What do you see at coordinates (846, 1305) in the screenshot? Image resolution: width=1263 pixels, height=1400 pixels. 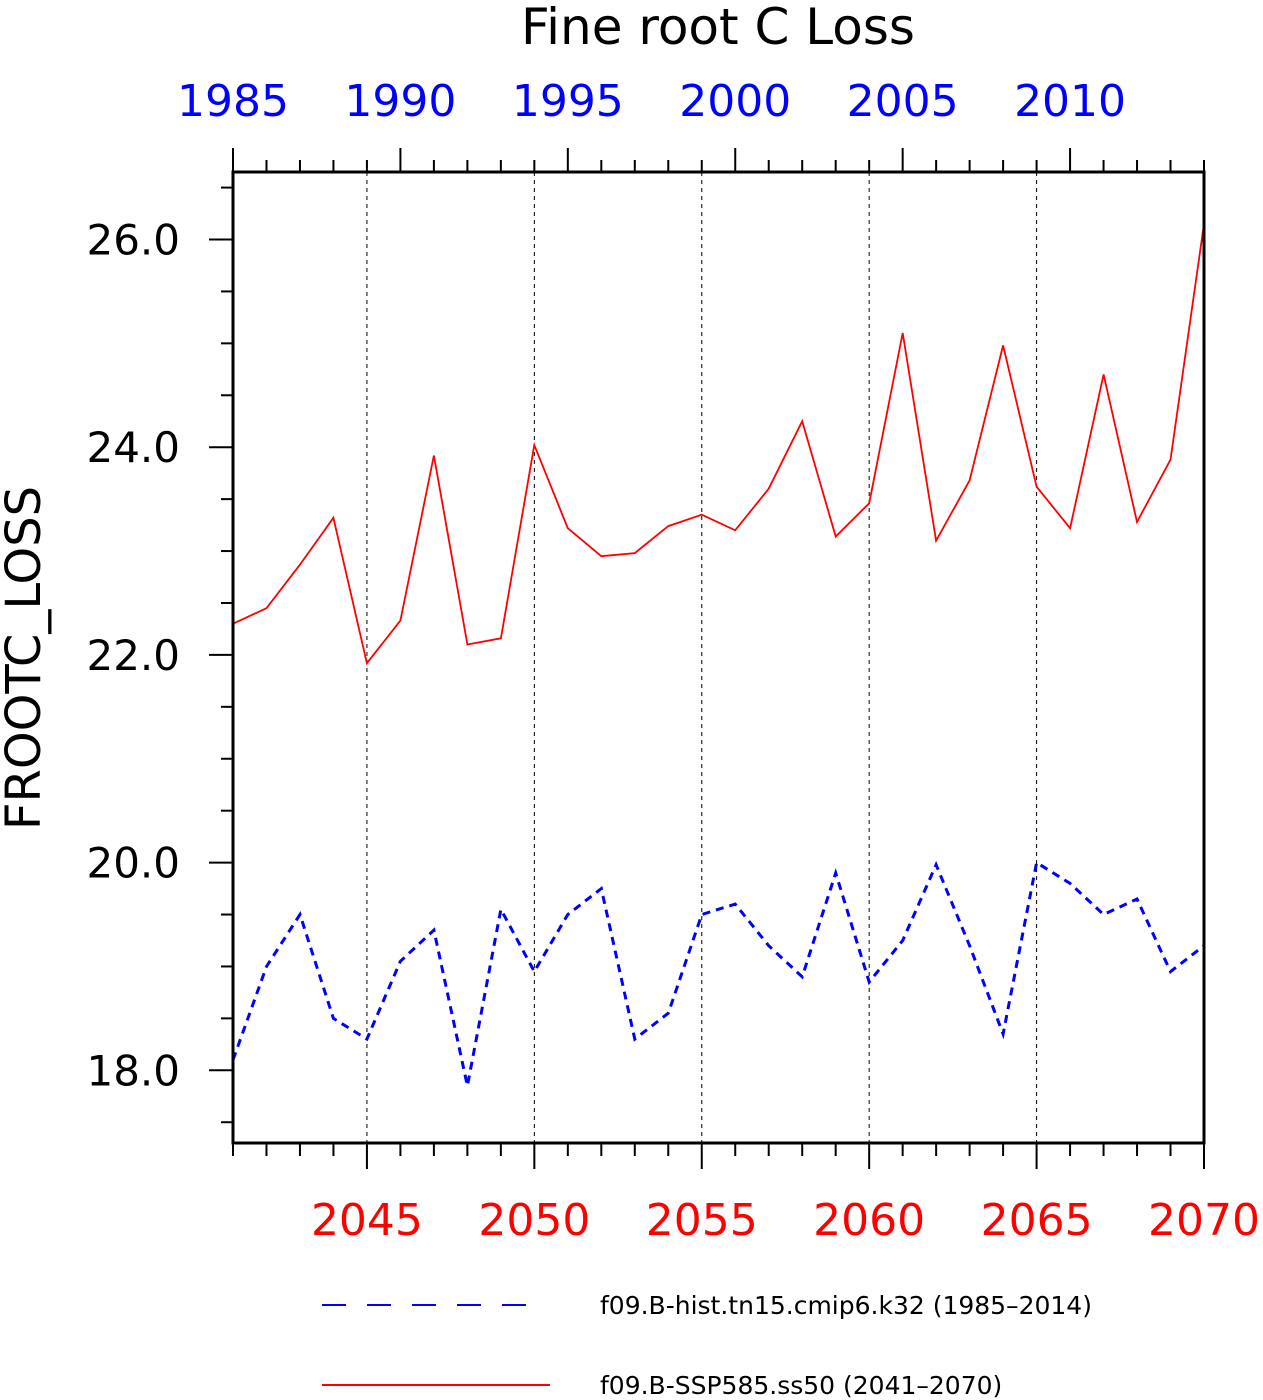 I see `legend-label-hist: f09.B-hist.tn15.cmip6.k32 (1985–2014)` at bounding box center [846, 1305].